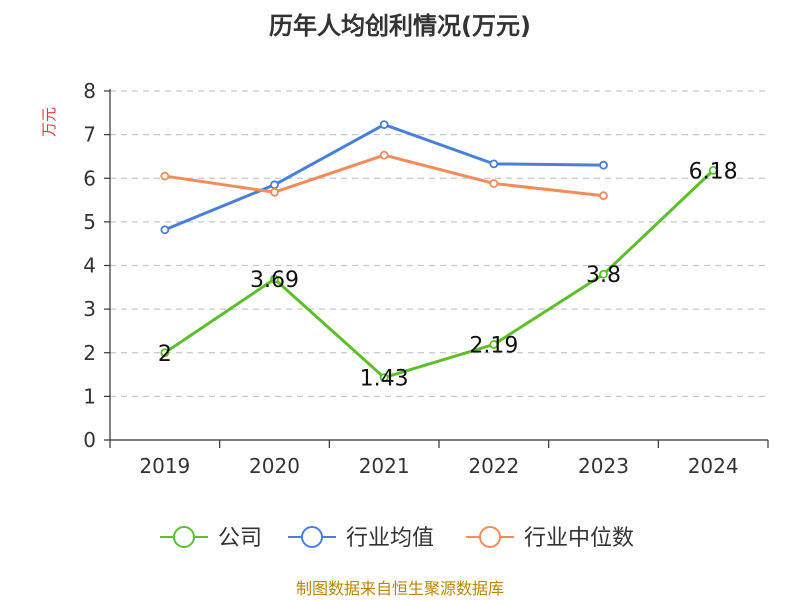 Image resolution: width=800 pixels, height=600 pixels. What do you see at coordinates (400, 26) in the screenshot?
I see `chart-title: 历年人均创利情况(万元)` at bounding box center [400, 26].